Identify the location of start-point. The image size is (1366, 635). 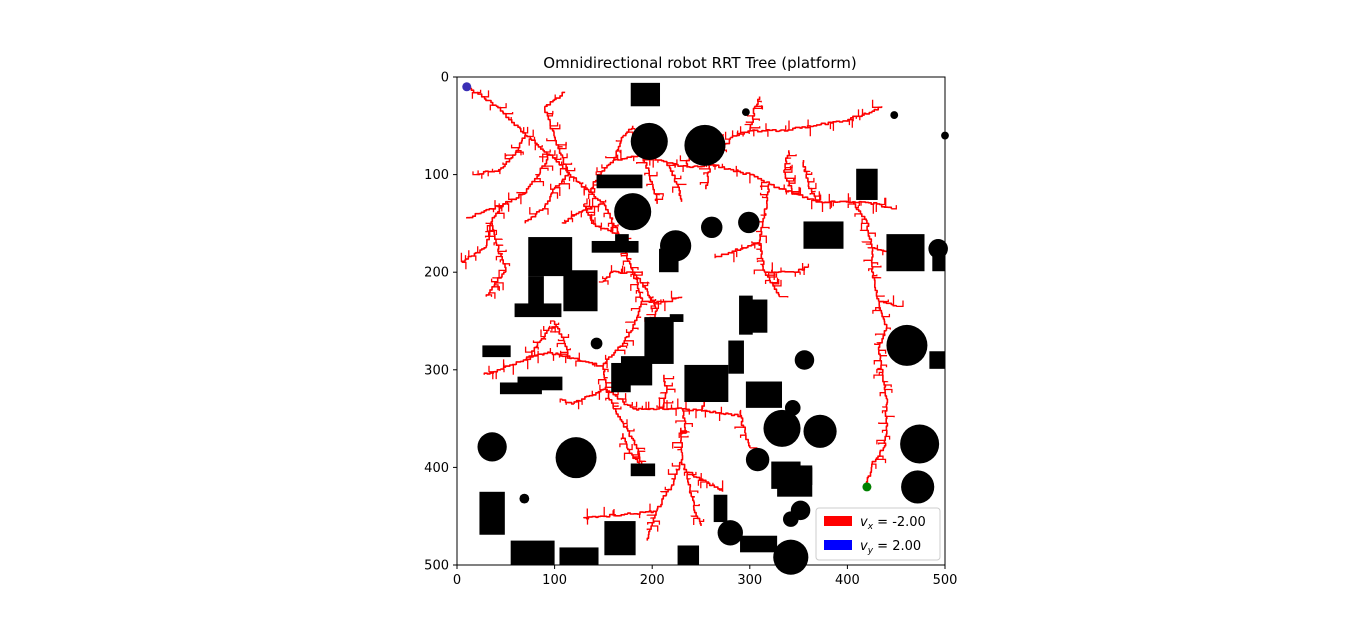
(467, 87).